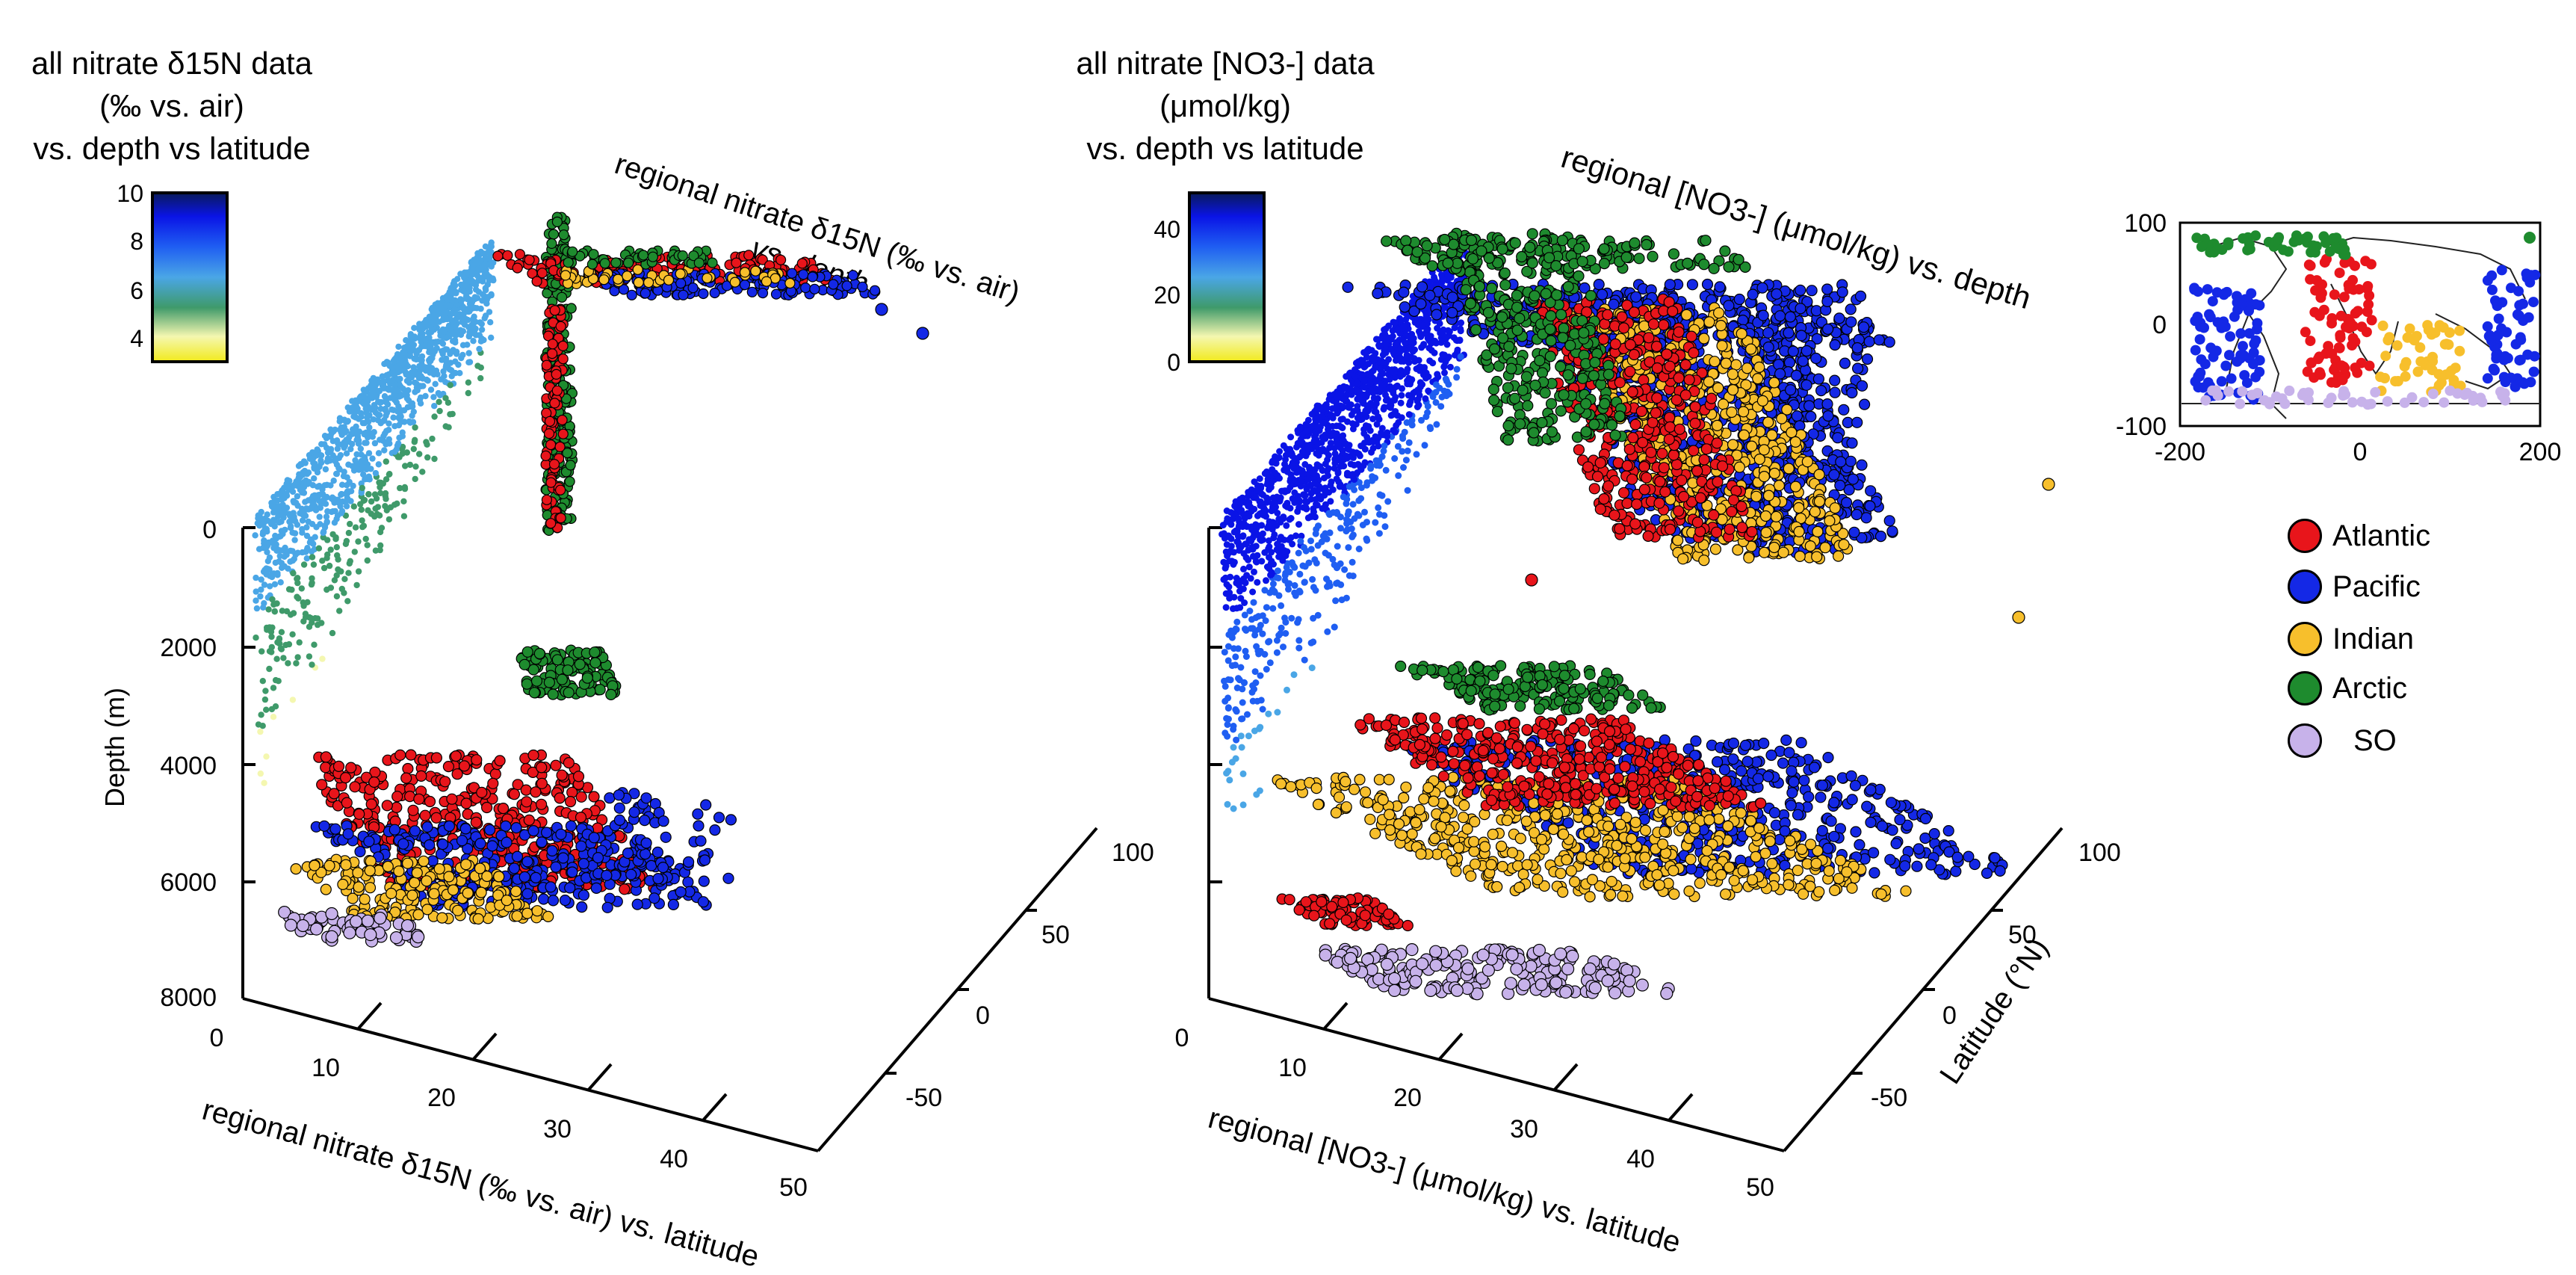 The width and height of the screenshot is (2576, 1275). I want to click on right-x-tickmark, so click(1450, 1046).